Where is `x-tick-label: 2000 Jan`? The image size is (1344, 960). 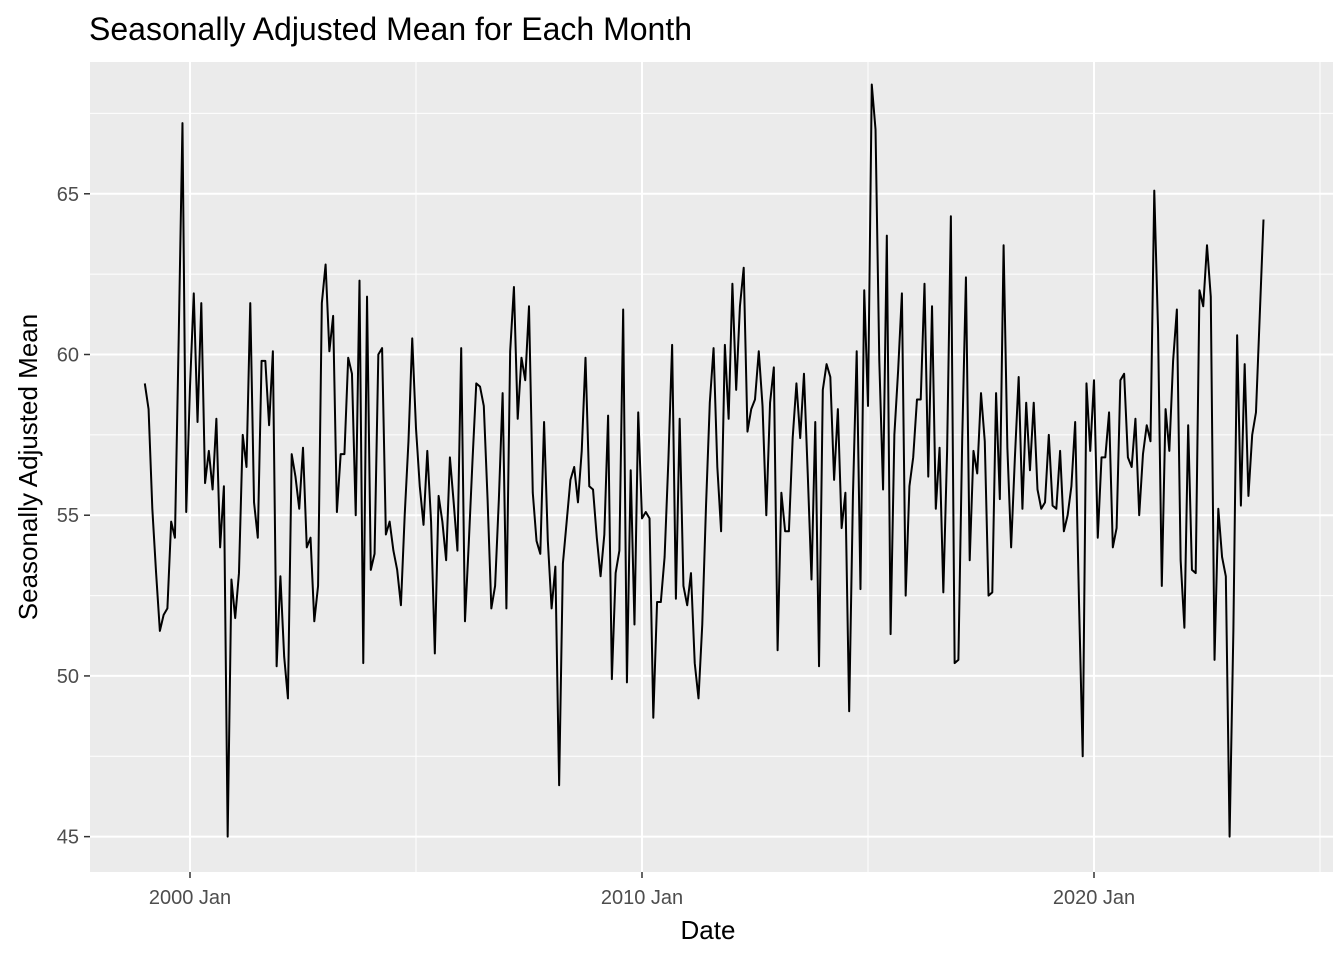 x-tick-label: 2000 Jan is located at coordinates (190, 898).